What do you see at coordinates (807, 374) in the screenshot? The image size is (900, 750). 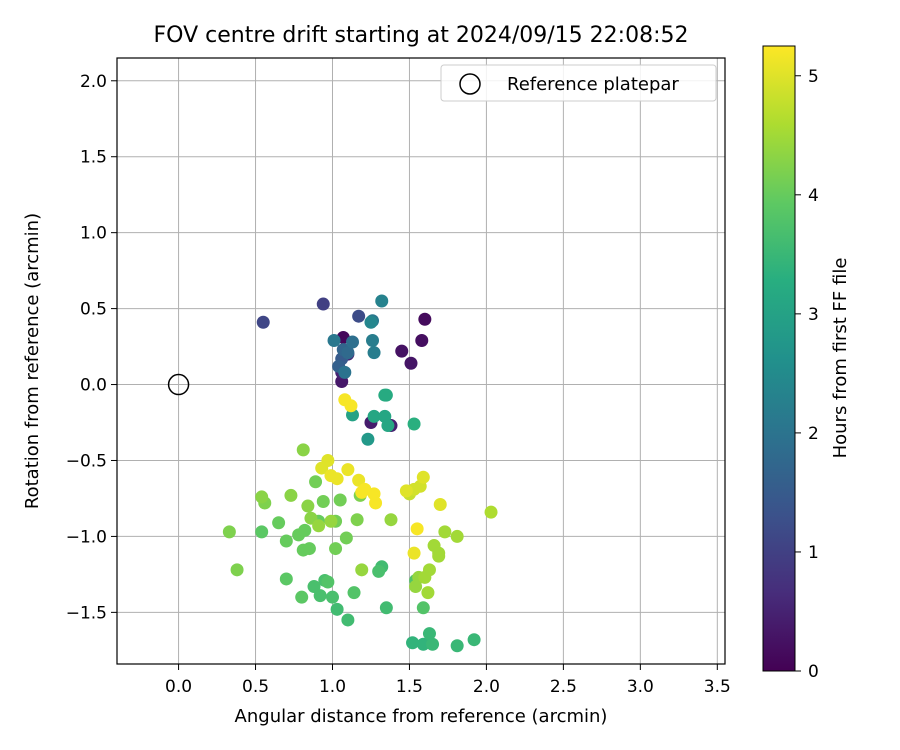 I see `colorbar-ticks: 0 1 2 3 4 5` at bounding box center [807, 374].